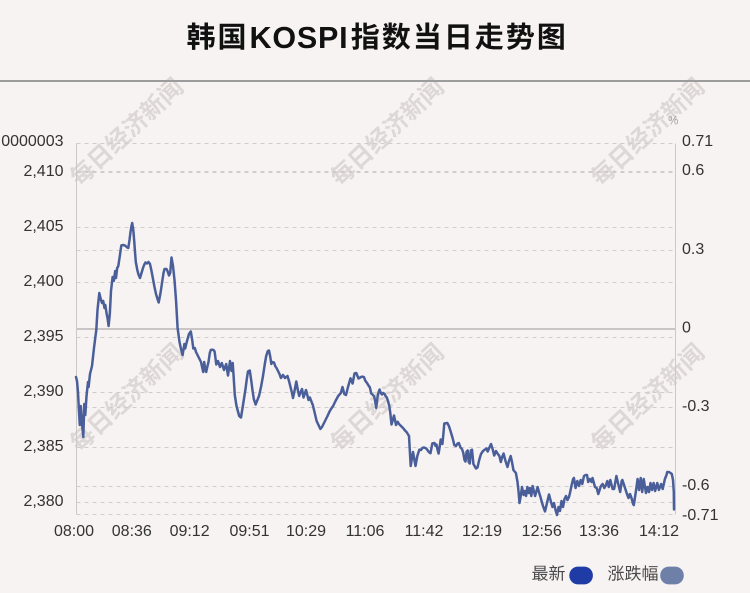  I want to click on svg-text: 2,395, so click(43, 336).